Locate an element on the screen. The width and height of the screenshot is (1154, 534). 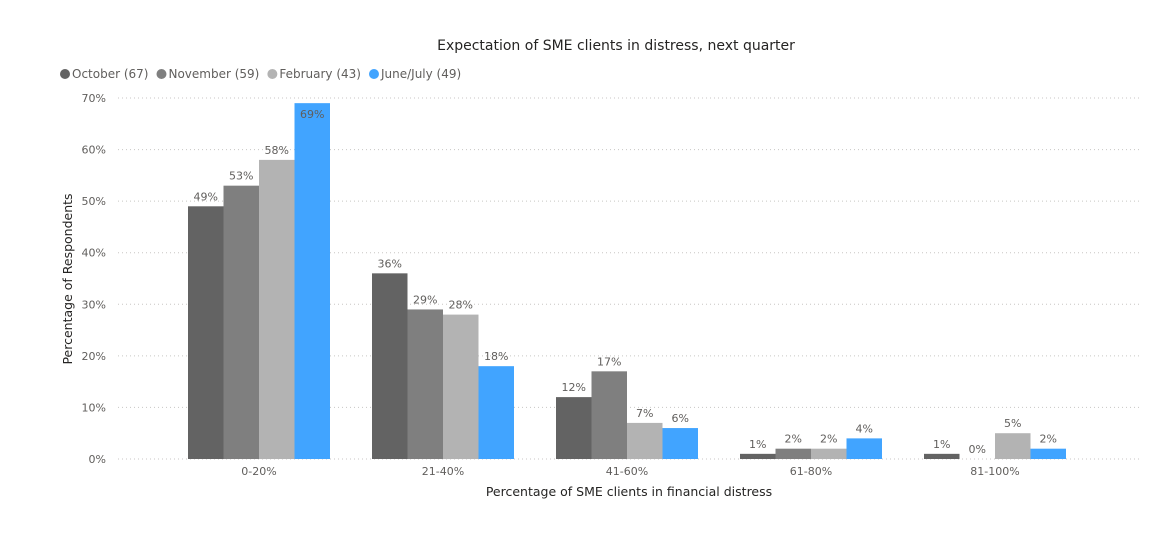
legend-item: February (43) is located at coordinates (314, 74).